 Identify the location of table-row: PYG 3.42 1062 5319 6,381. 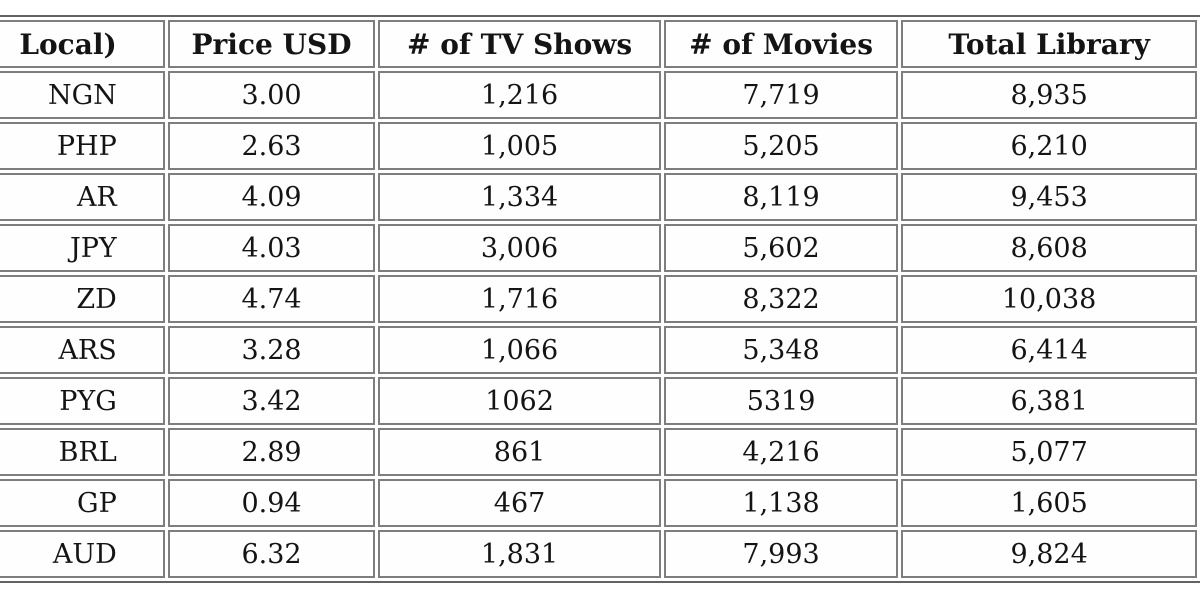
(598, 401).